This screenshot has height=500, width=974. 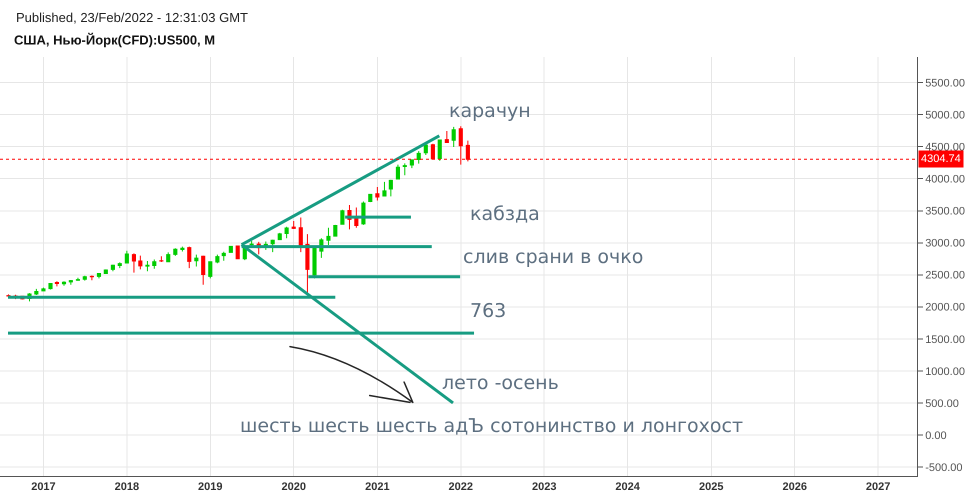 I want to click on x-tick-label: 2023, so click(x=544, y=487).